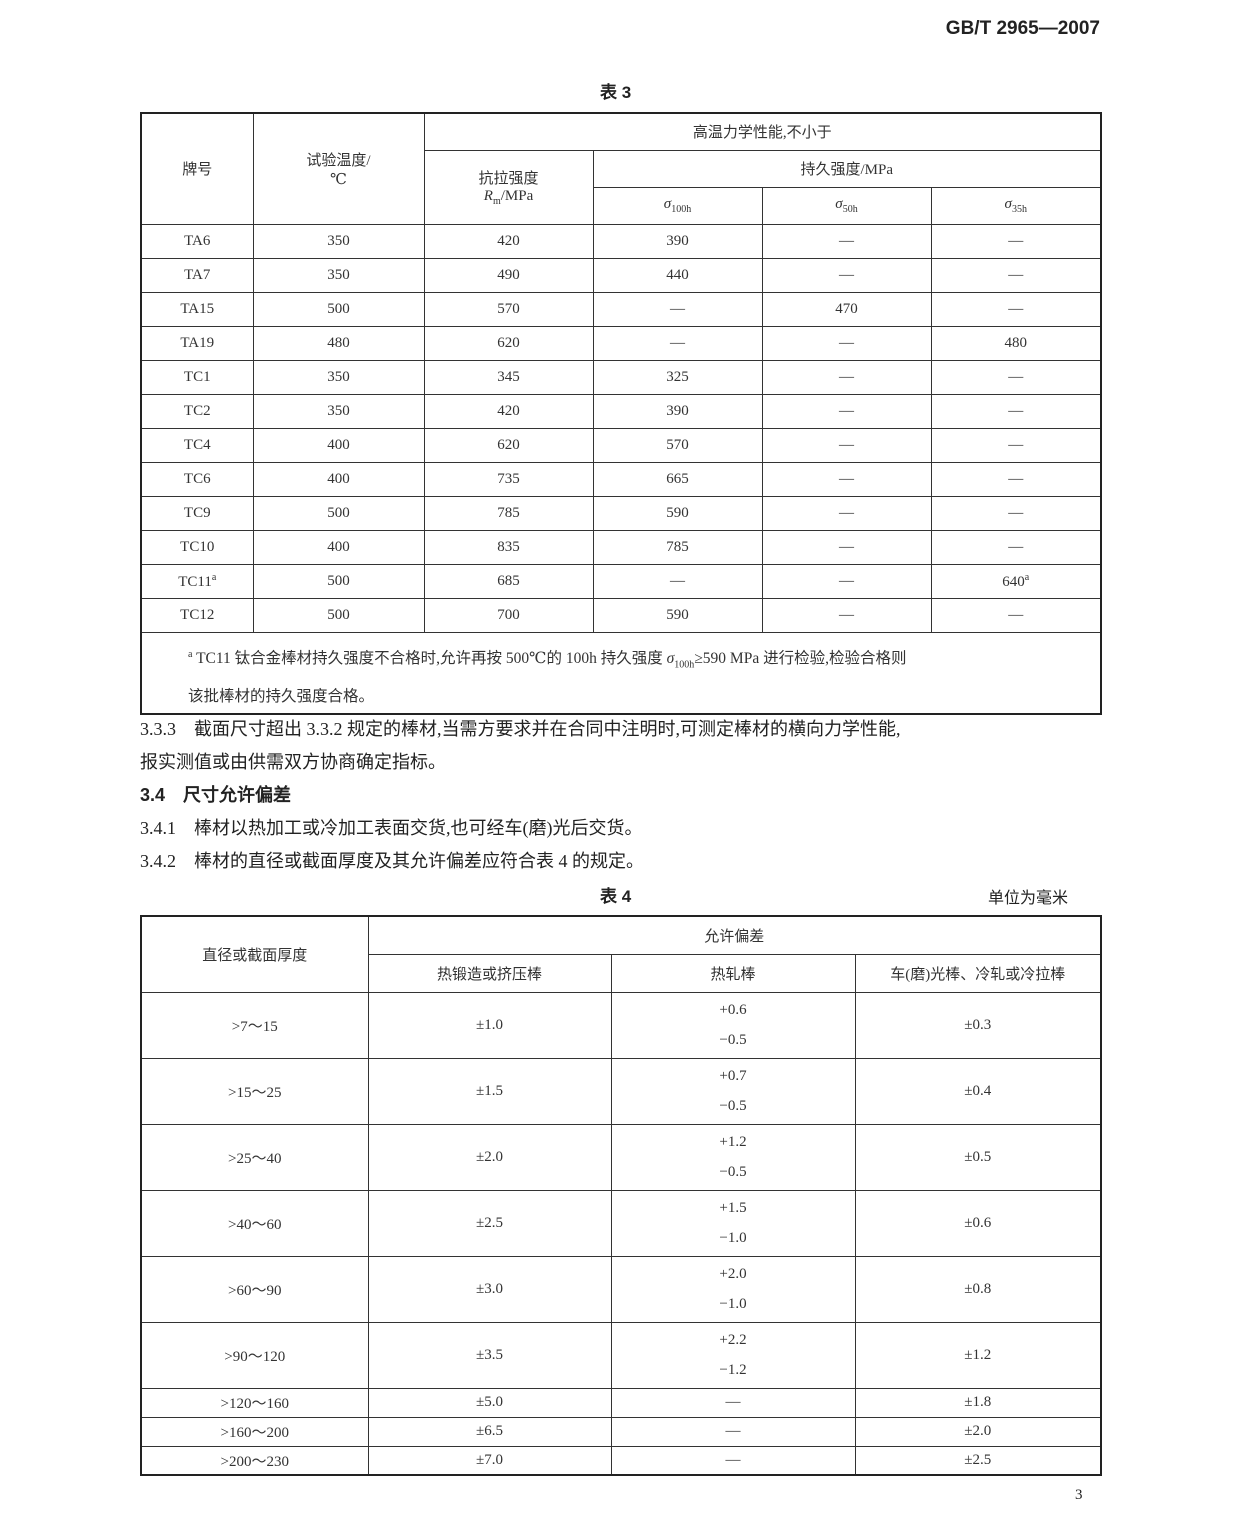  I want to click on table-cell: TC10, so click(197, 547).